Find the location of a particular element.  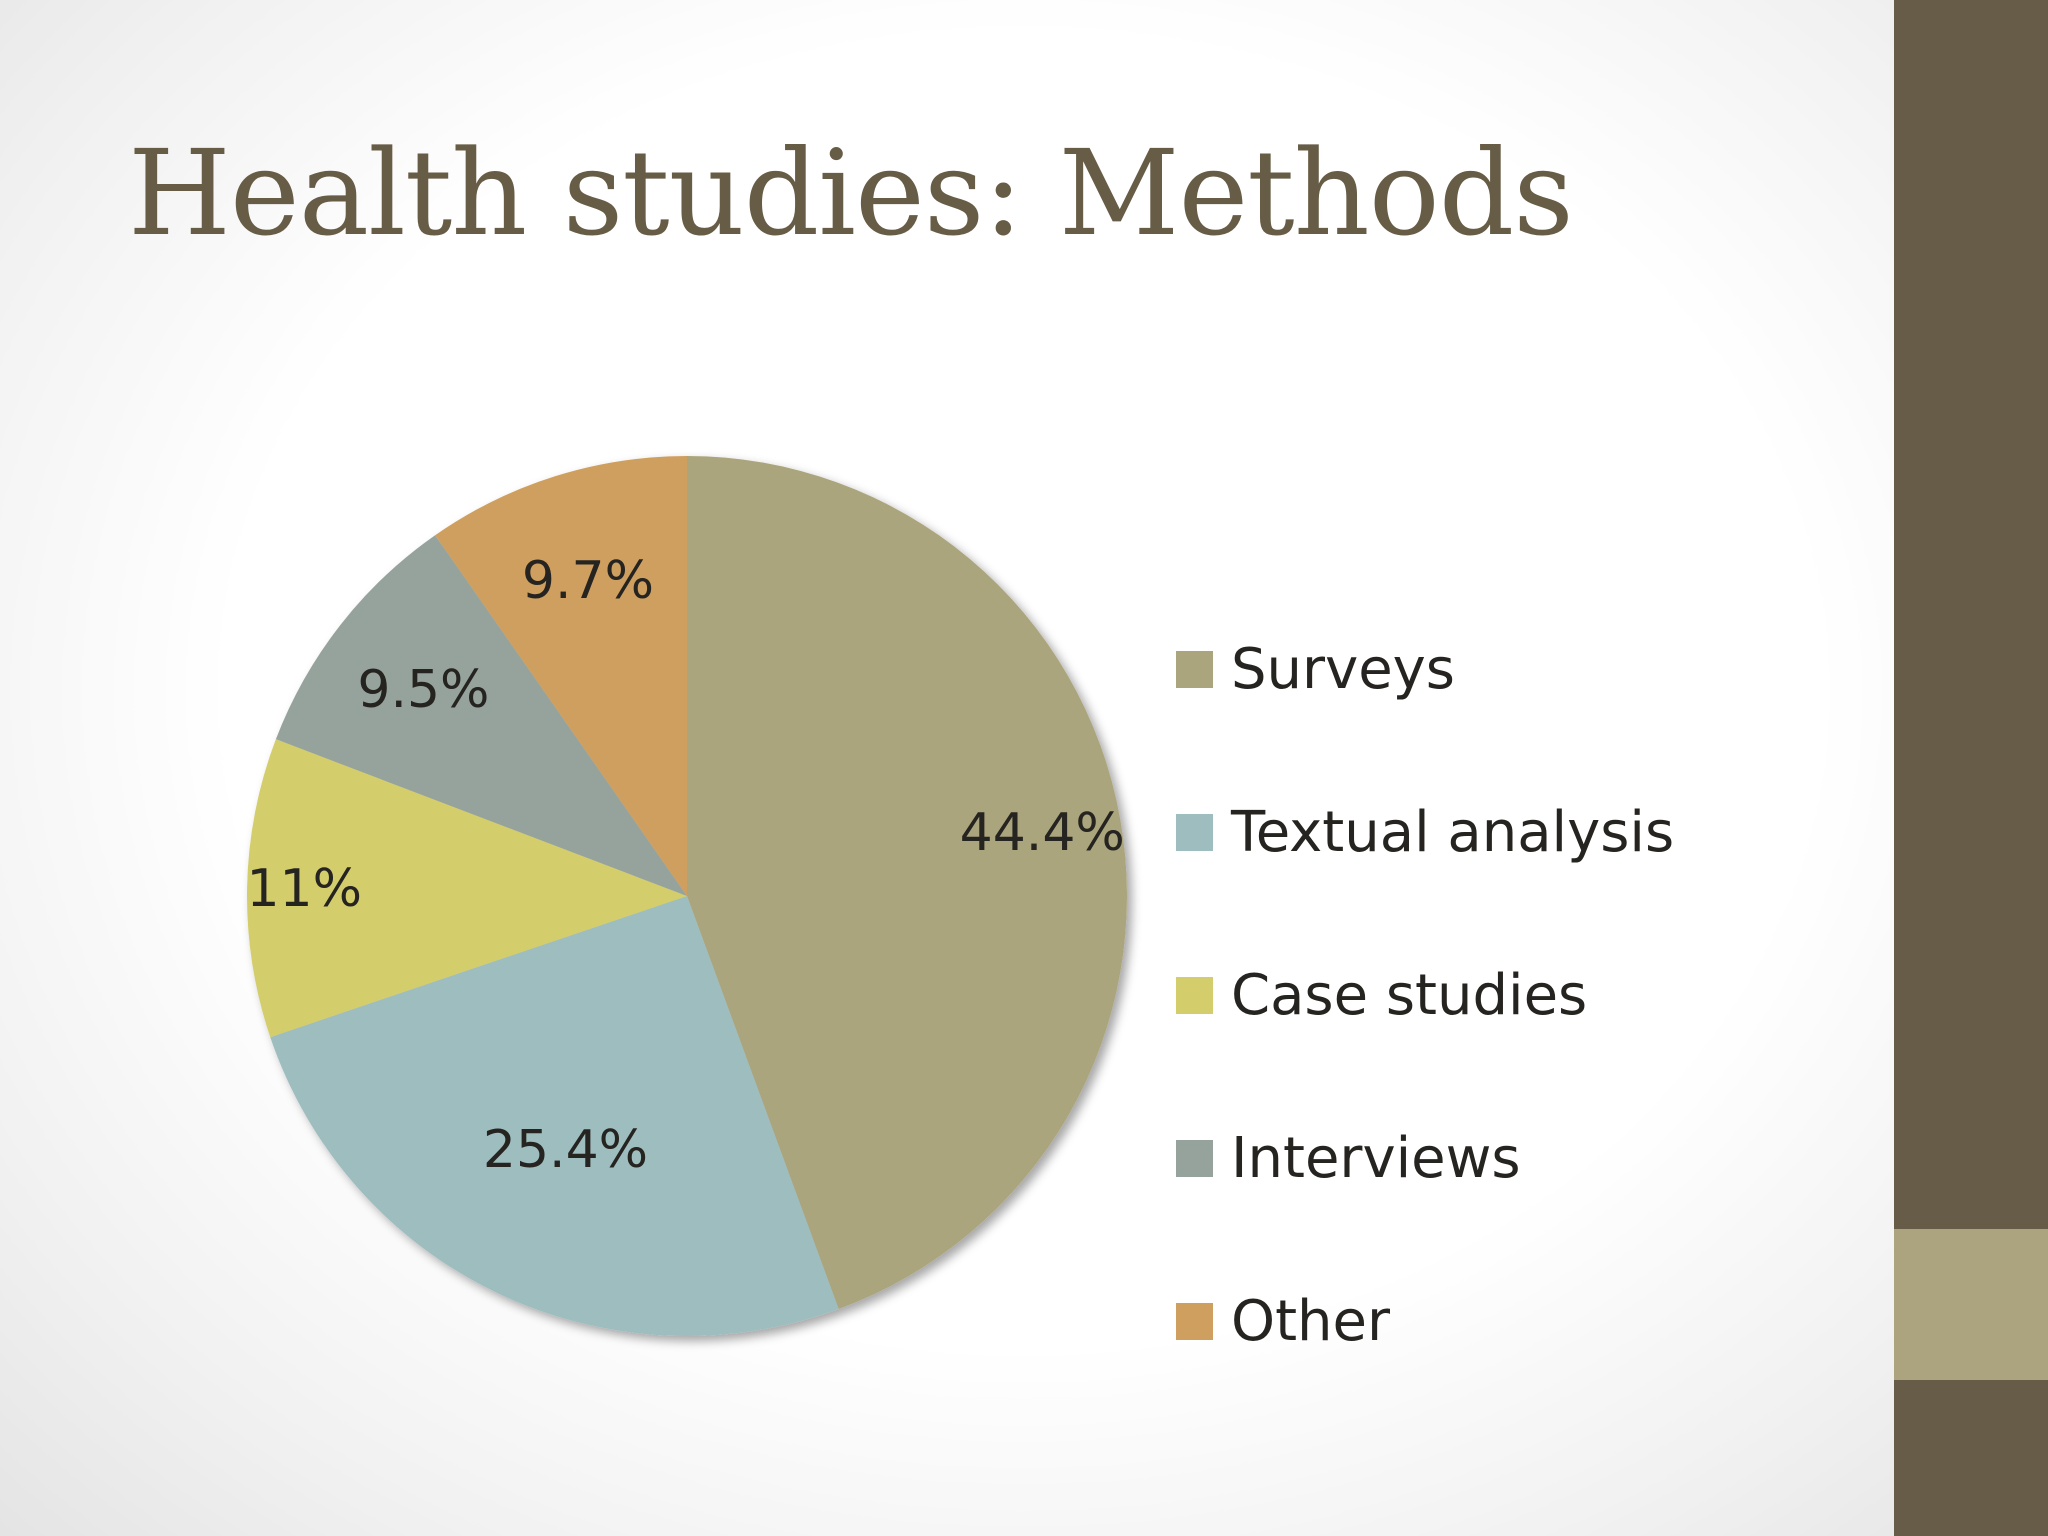

legend-label-interviews: Interviews is located at coordinates (1376, 1158).